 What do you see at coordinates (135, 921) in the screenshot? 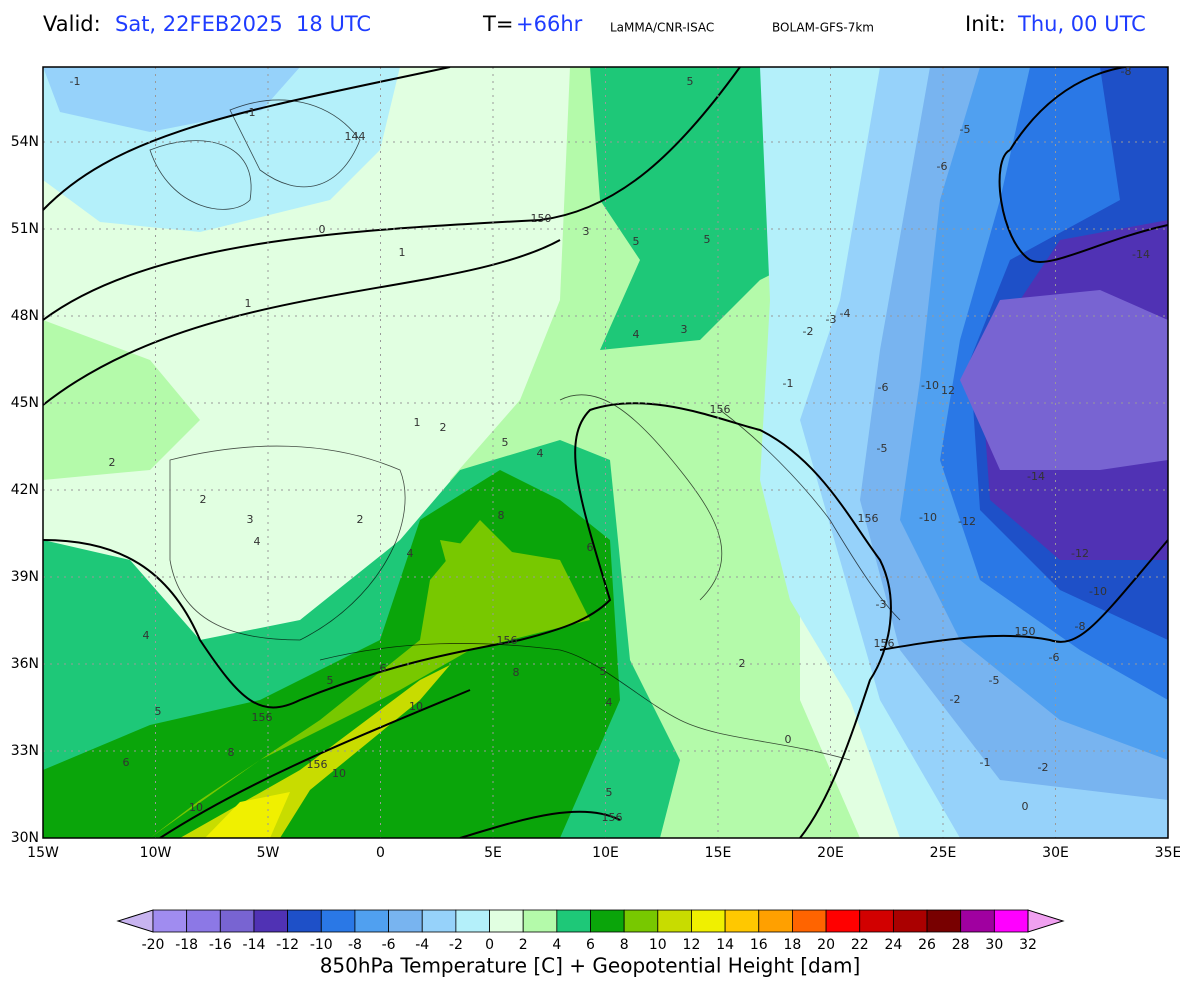
I see `colorbar-arrow-low` at bounding box center [135, 921].